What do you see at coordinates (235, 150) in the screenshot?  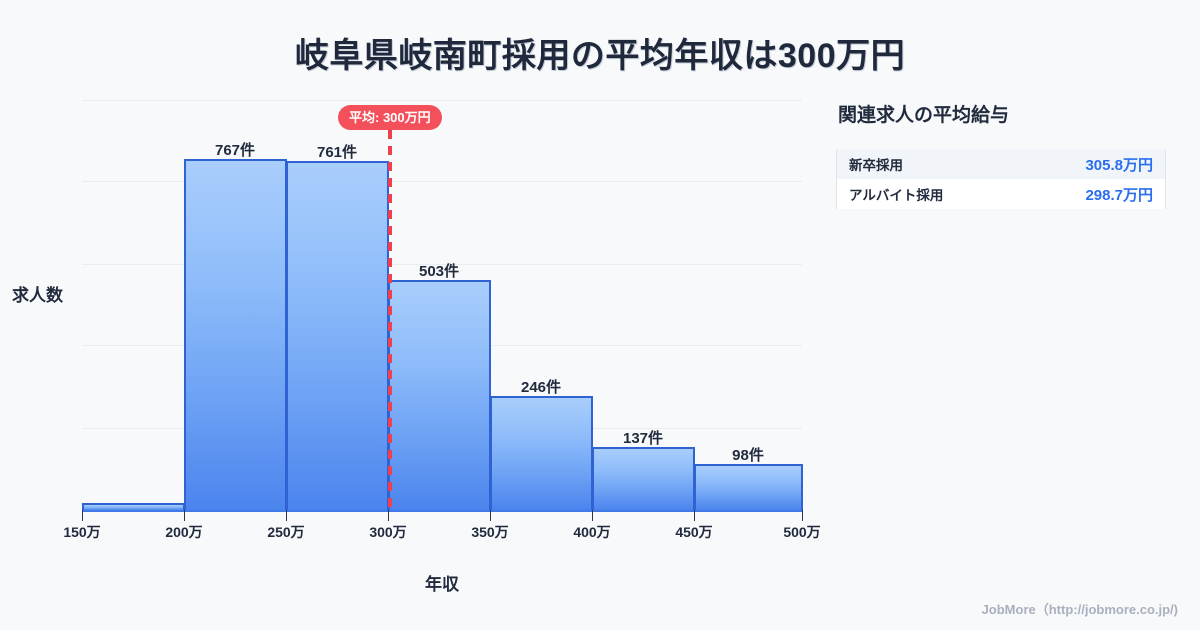 I see `bar-label-200-250: 767件` at bounding box center [235, 150].